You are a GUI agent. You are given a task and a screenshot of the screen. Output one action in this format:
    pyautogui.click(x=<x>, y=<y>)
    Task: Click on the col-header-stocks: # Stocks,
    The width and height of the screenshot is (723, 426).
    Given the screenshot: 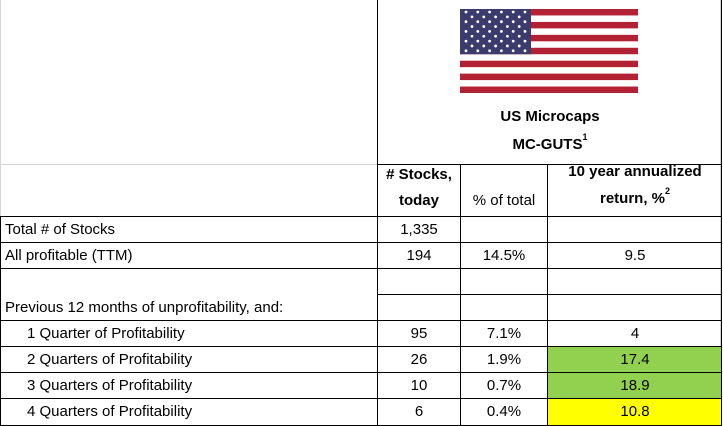 What is the action you would take?
    pyautogui.click(x=419, y=174)
    